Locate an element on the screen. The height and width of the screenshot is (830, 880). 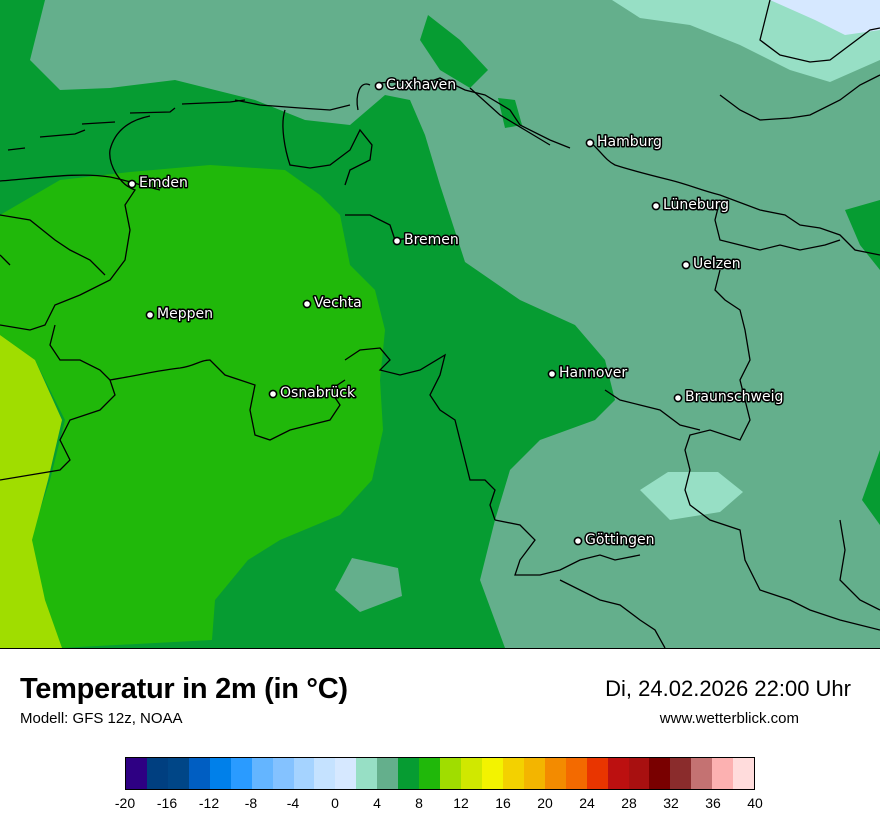
city-vechta: Vechta is located at coordinates (332, 303).